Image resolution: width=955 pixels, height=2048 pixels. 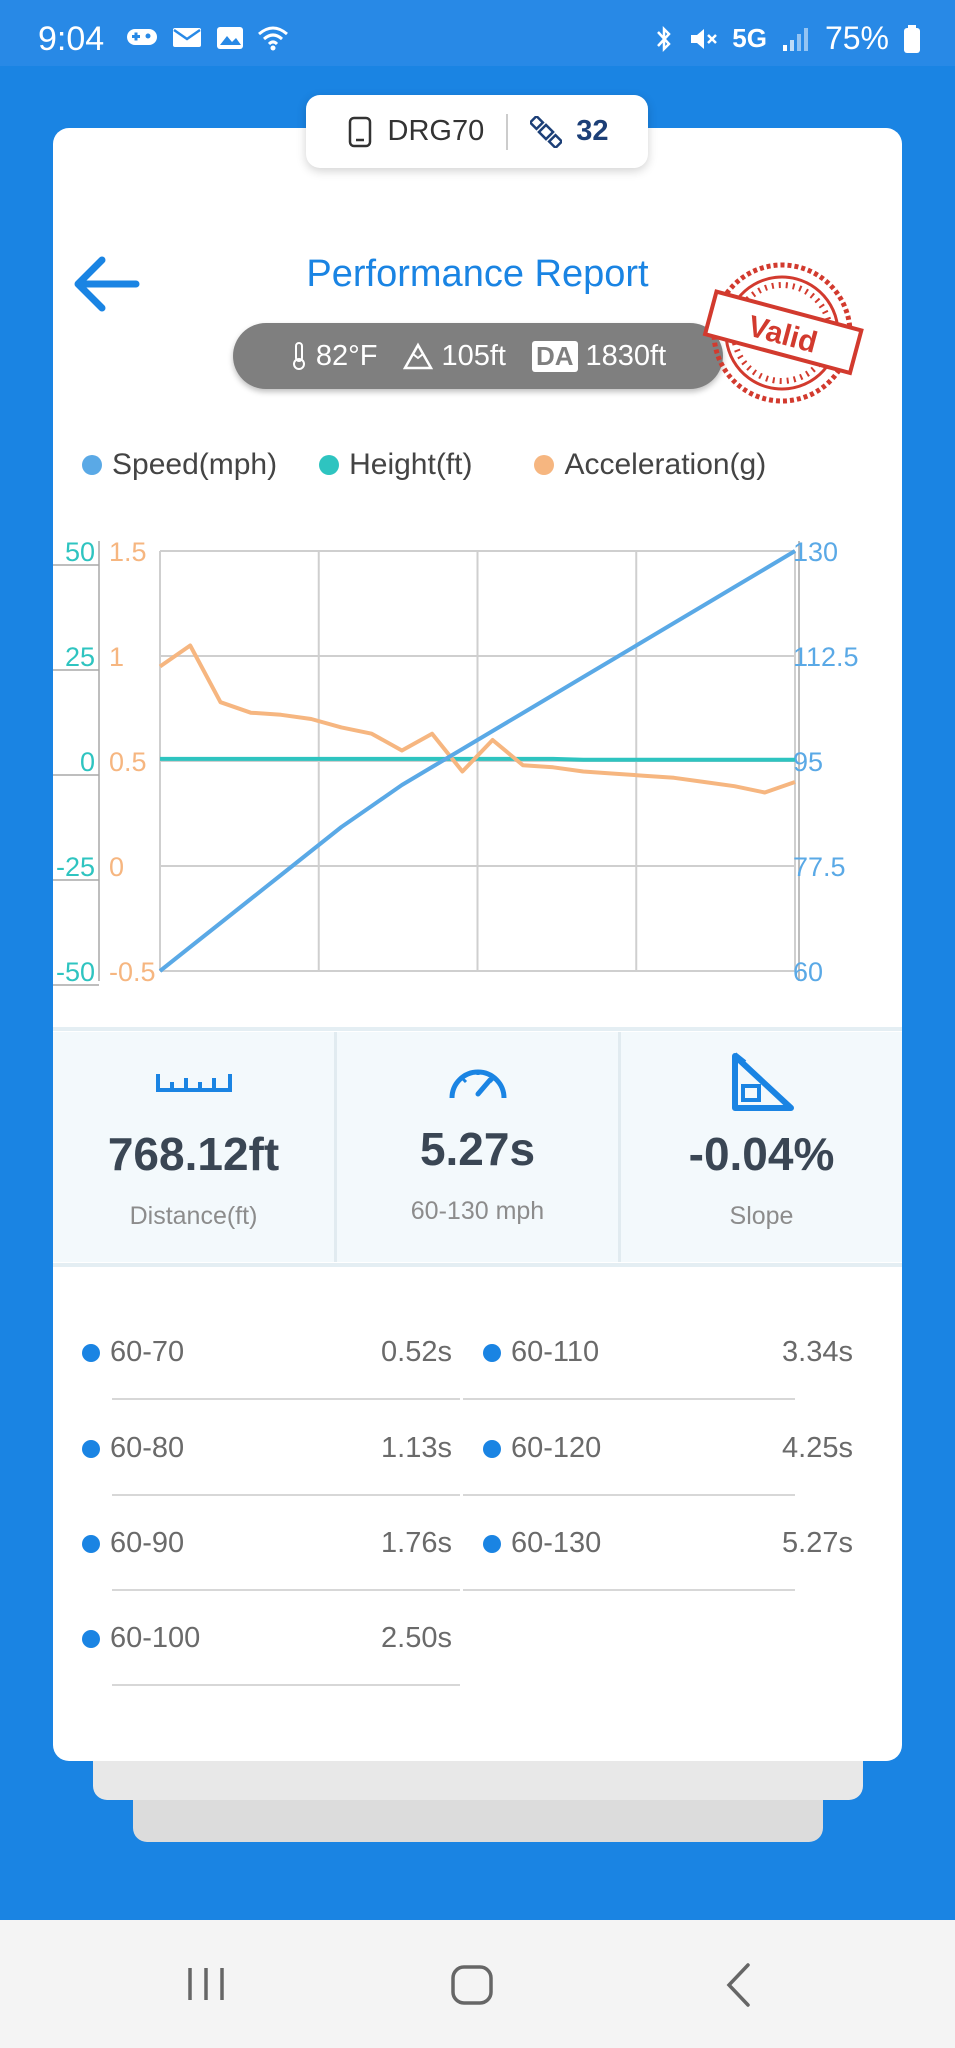 I want to click on satellite-icon, so click(x=546, y=131).